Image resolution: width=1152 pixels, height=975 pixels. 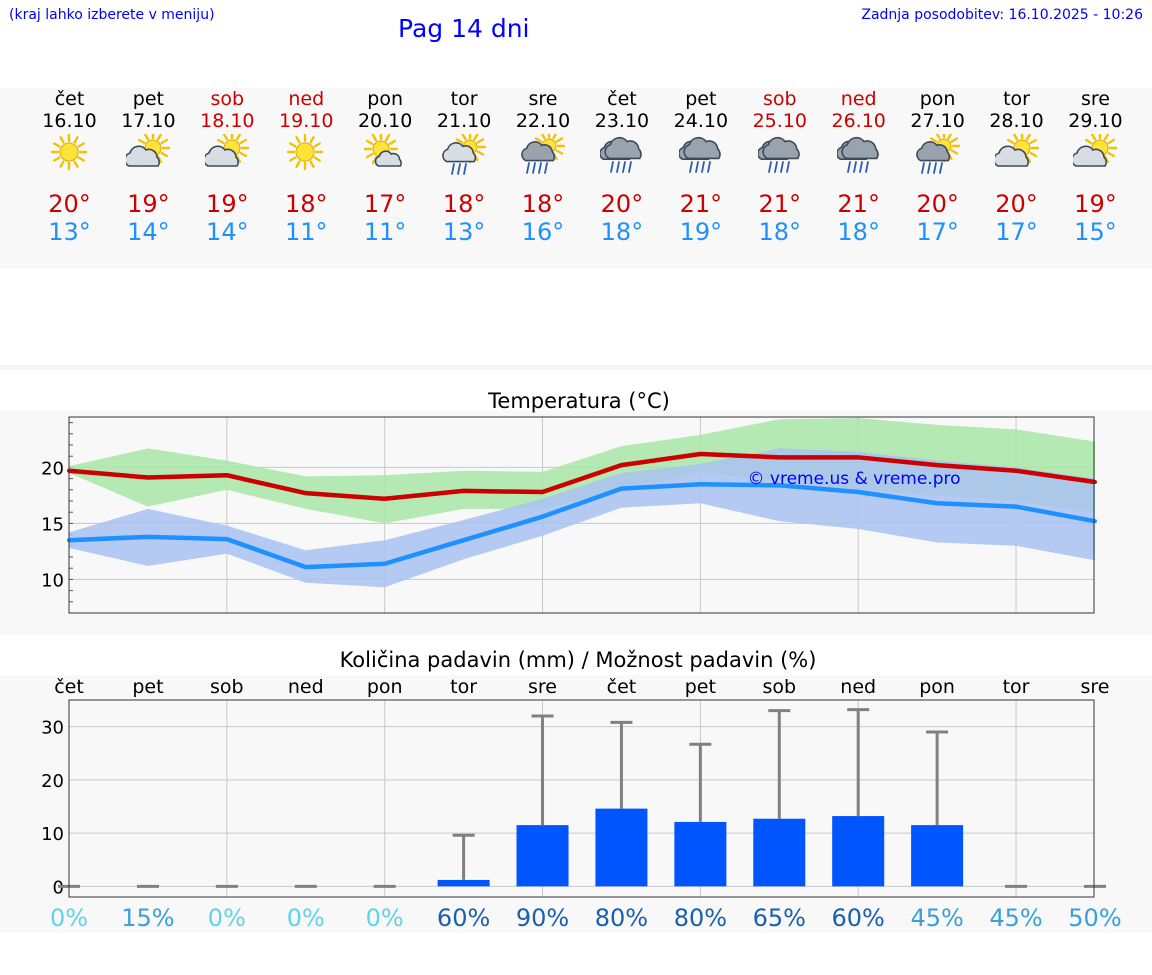 I want to click on precipitation-probability-label: 50%, so click(x=1094, y=918).